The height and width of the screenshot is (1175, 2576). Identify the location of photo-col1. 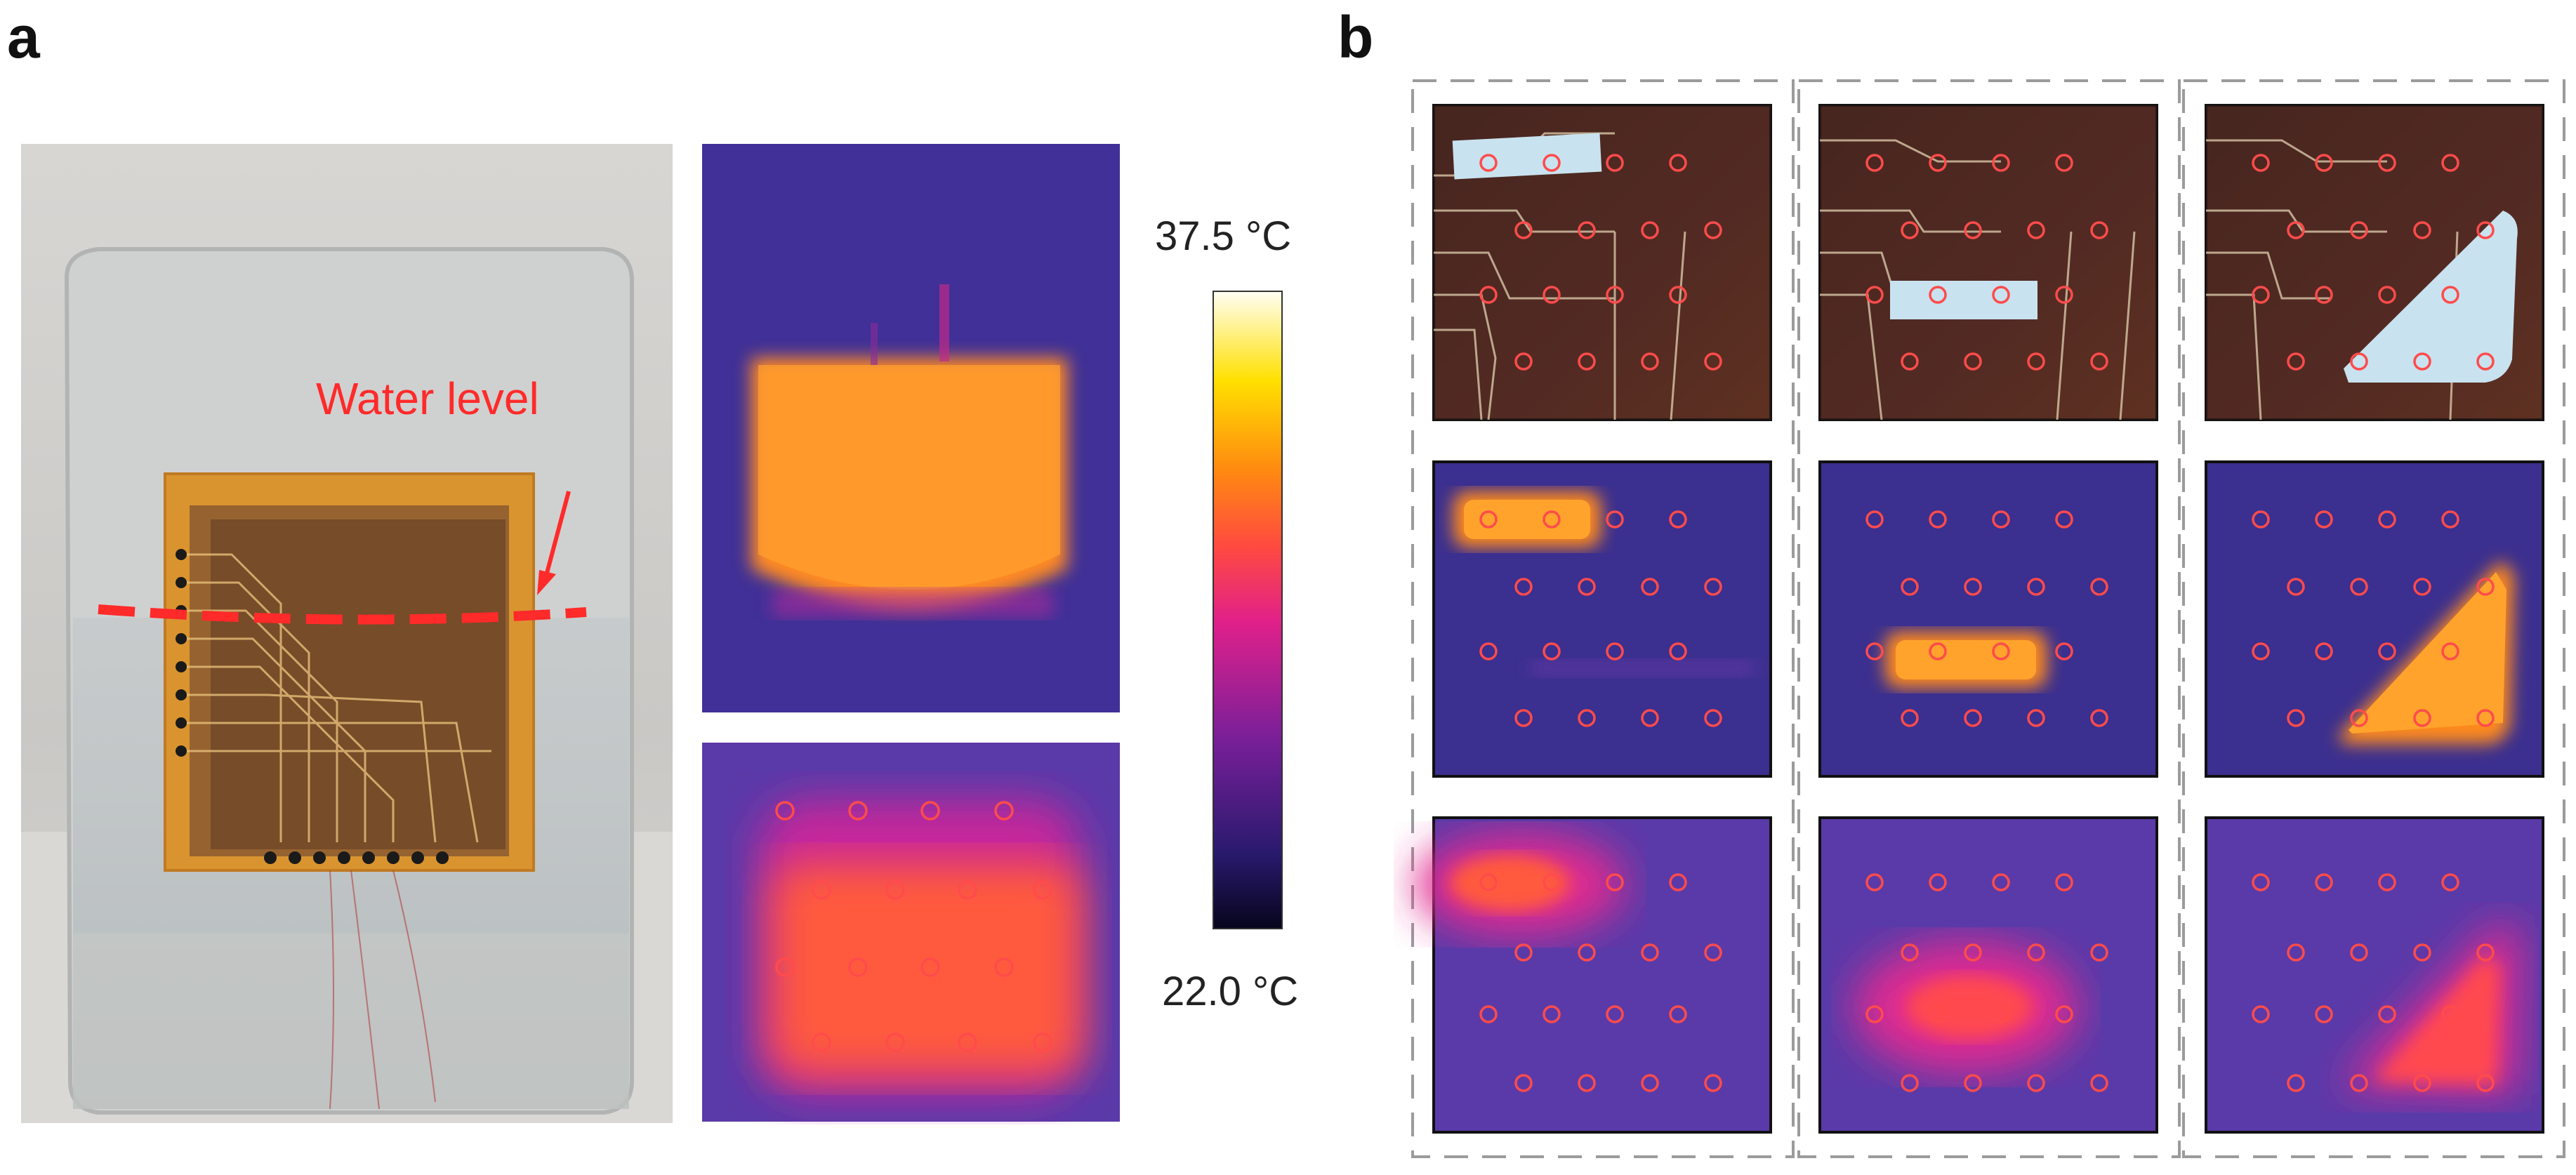
(1602, 263).